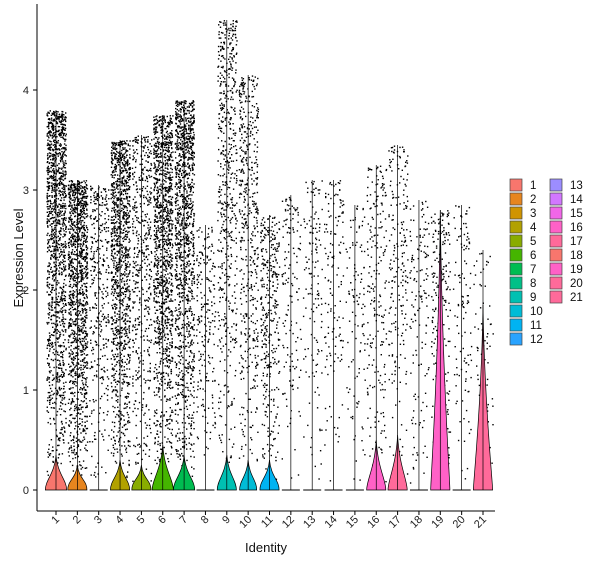  Describe the element at coordinates (533, 242) in the screenshot. I see `legend-label-5: 5` at that location.